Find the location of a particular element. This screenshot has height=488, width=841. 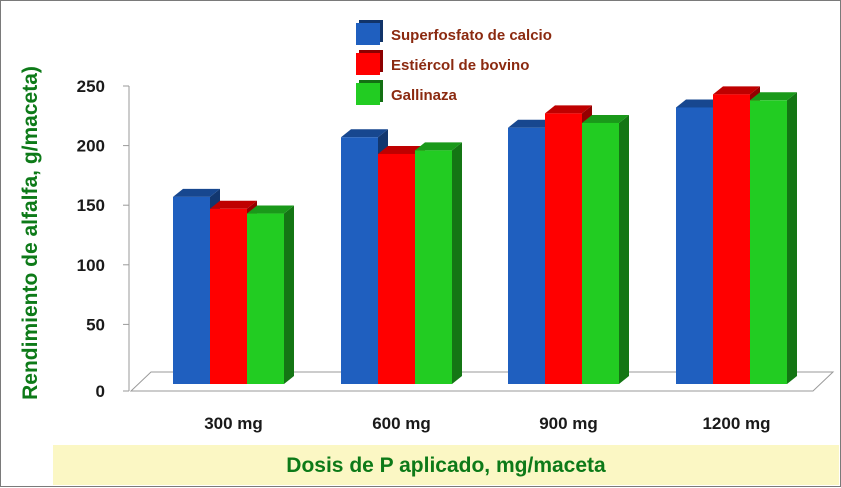

y-tick-label: 0 is located at coordinates (100, 391).